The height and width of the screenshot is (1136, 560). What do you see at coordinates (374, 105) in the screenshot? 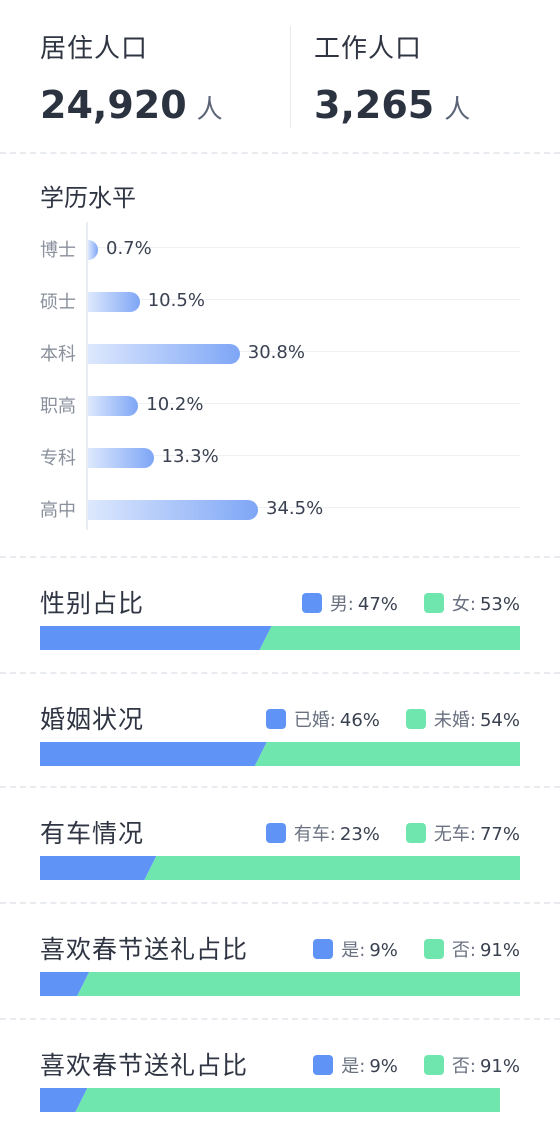
I see `work-population-value: 3,265` at bounding box center [374, 105].